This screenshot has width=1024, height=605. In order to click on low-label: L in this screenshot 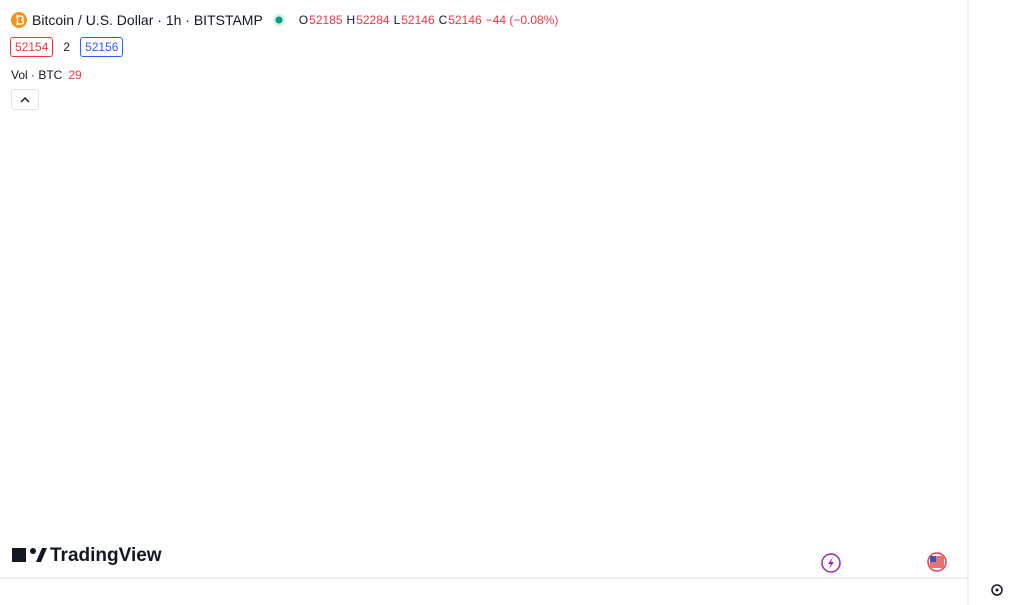, I will do `click(397, 20)`.